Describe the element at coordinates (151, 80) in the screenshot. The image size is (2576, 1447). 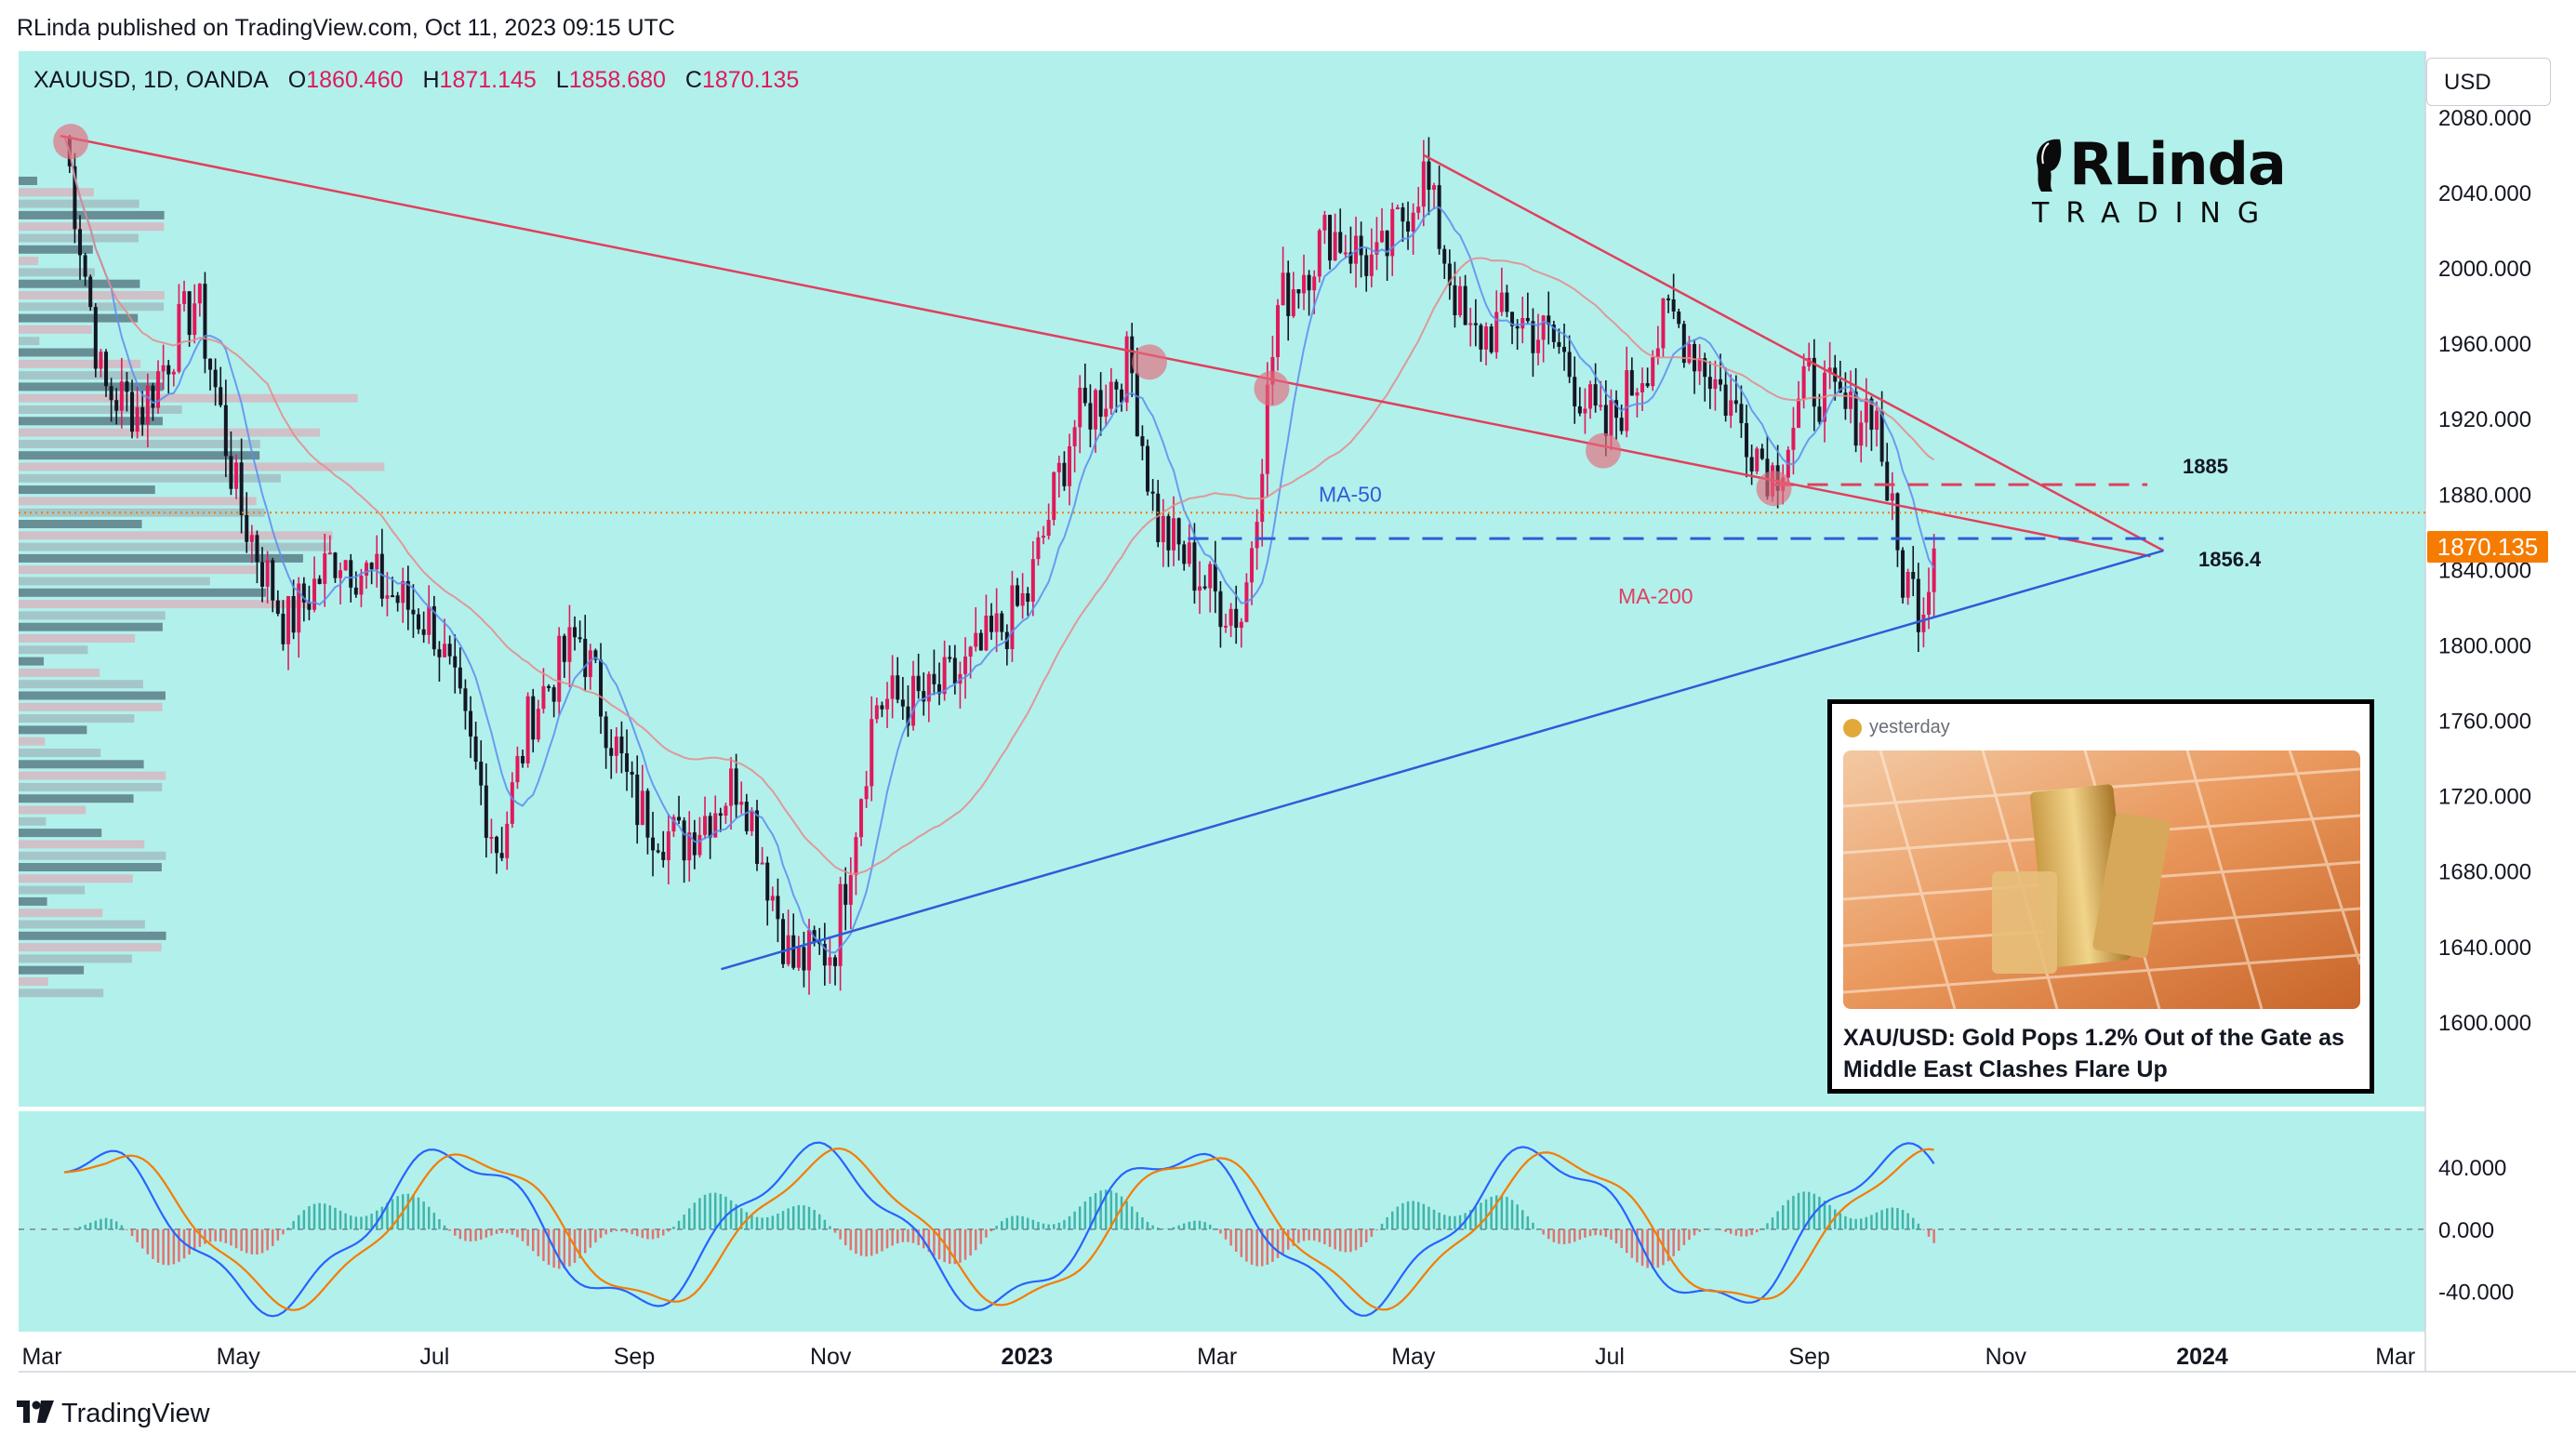
I see `symbol-label: XAUUSD, 1D, OANDA` at that location.